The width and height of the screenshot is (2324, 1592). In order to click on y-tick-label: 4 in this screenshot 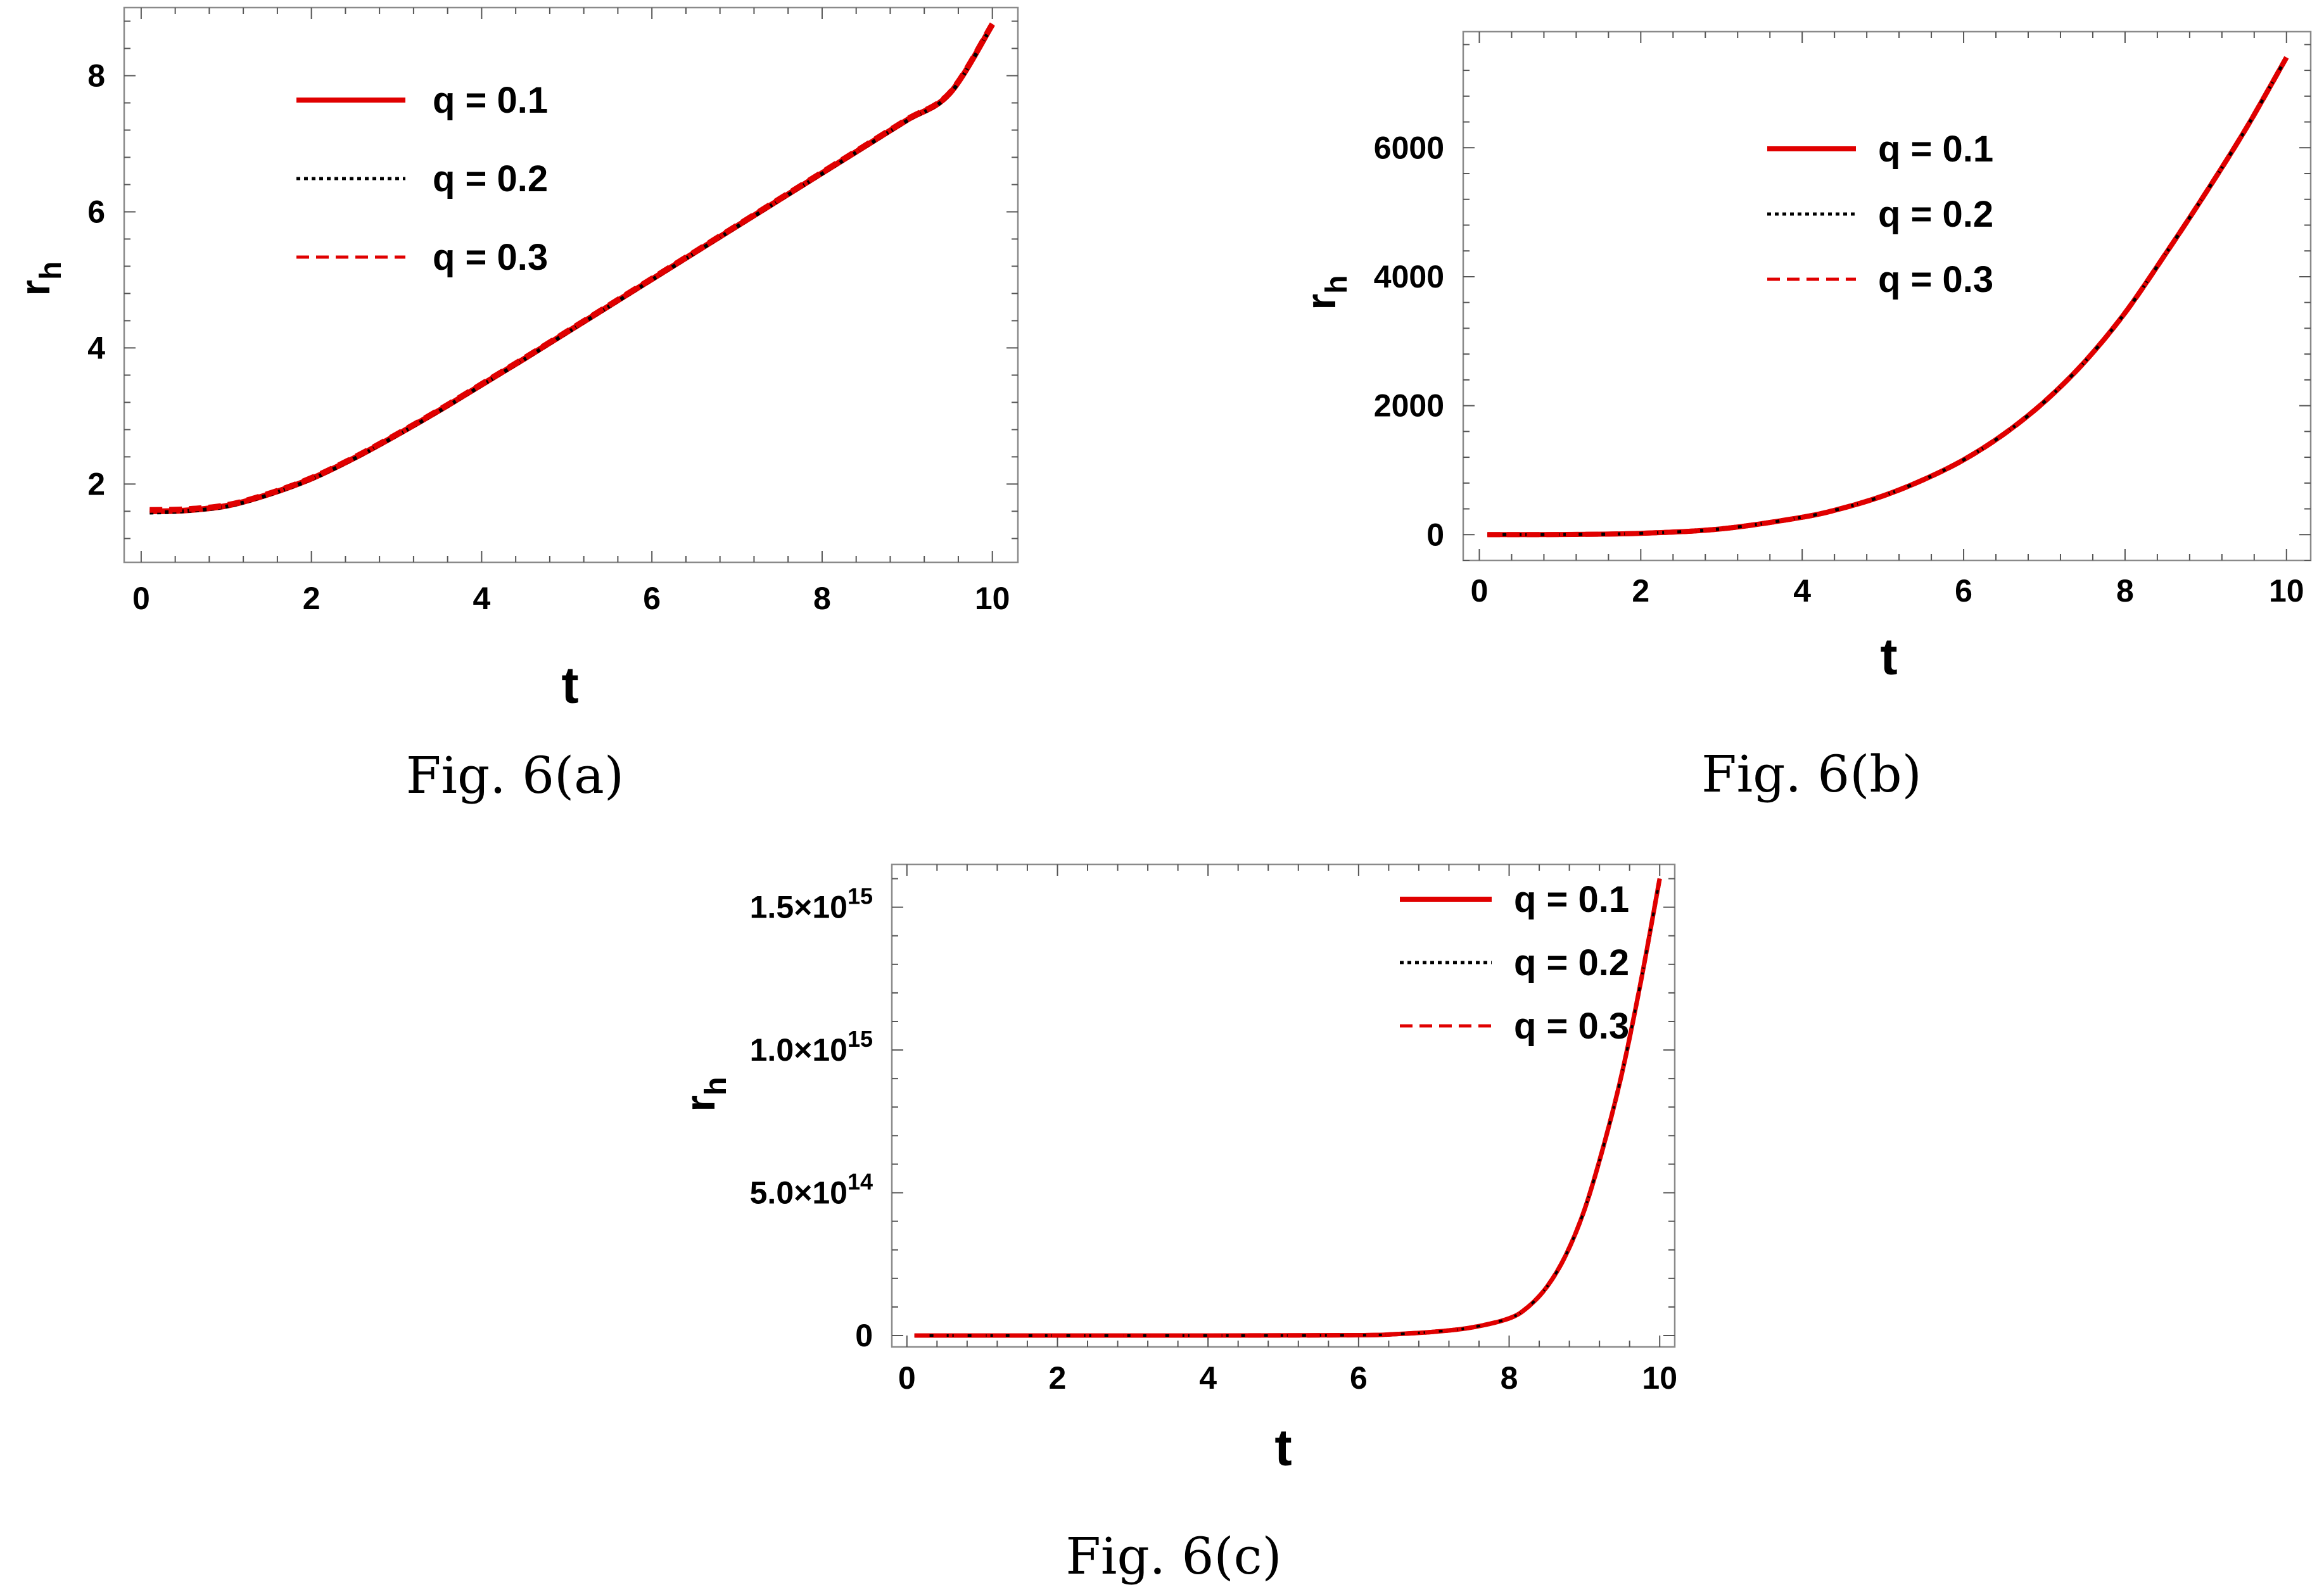, I will do `click(96, 348)`.